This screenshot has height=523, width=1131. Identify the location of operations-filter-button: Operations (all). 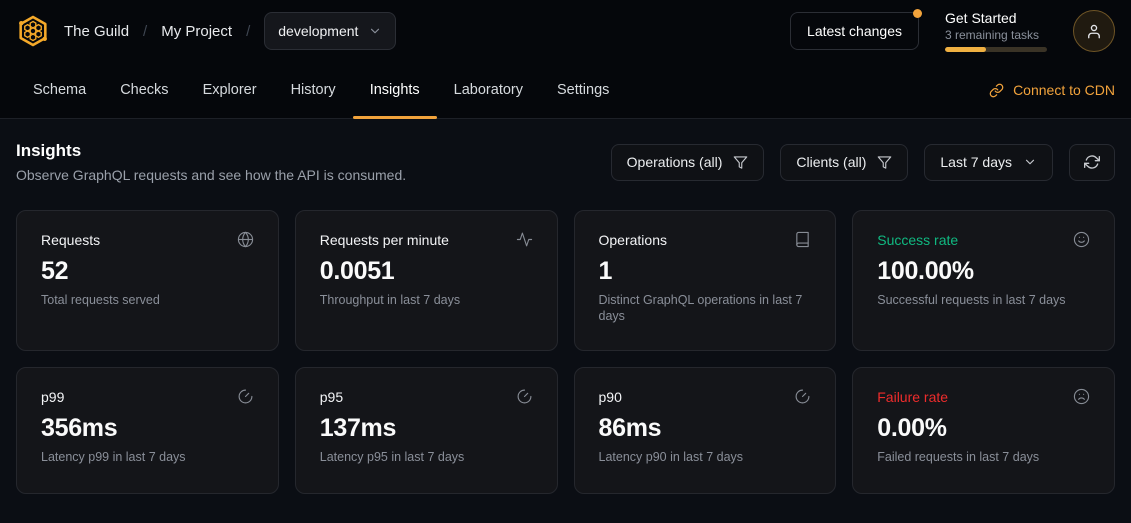
(687, 162).